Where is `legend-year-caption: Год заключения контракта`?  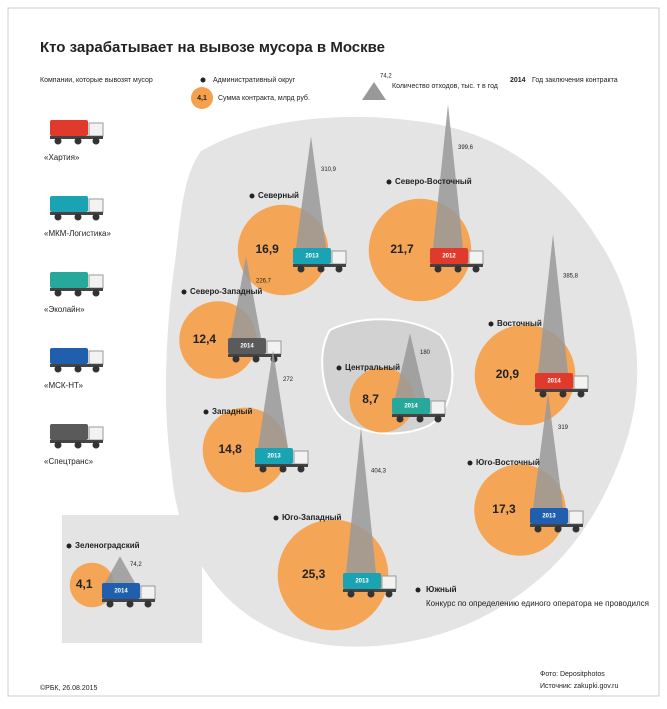
legend-year-caption: Год заключения контракта is located at coordinates (575, 80).